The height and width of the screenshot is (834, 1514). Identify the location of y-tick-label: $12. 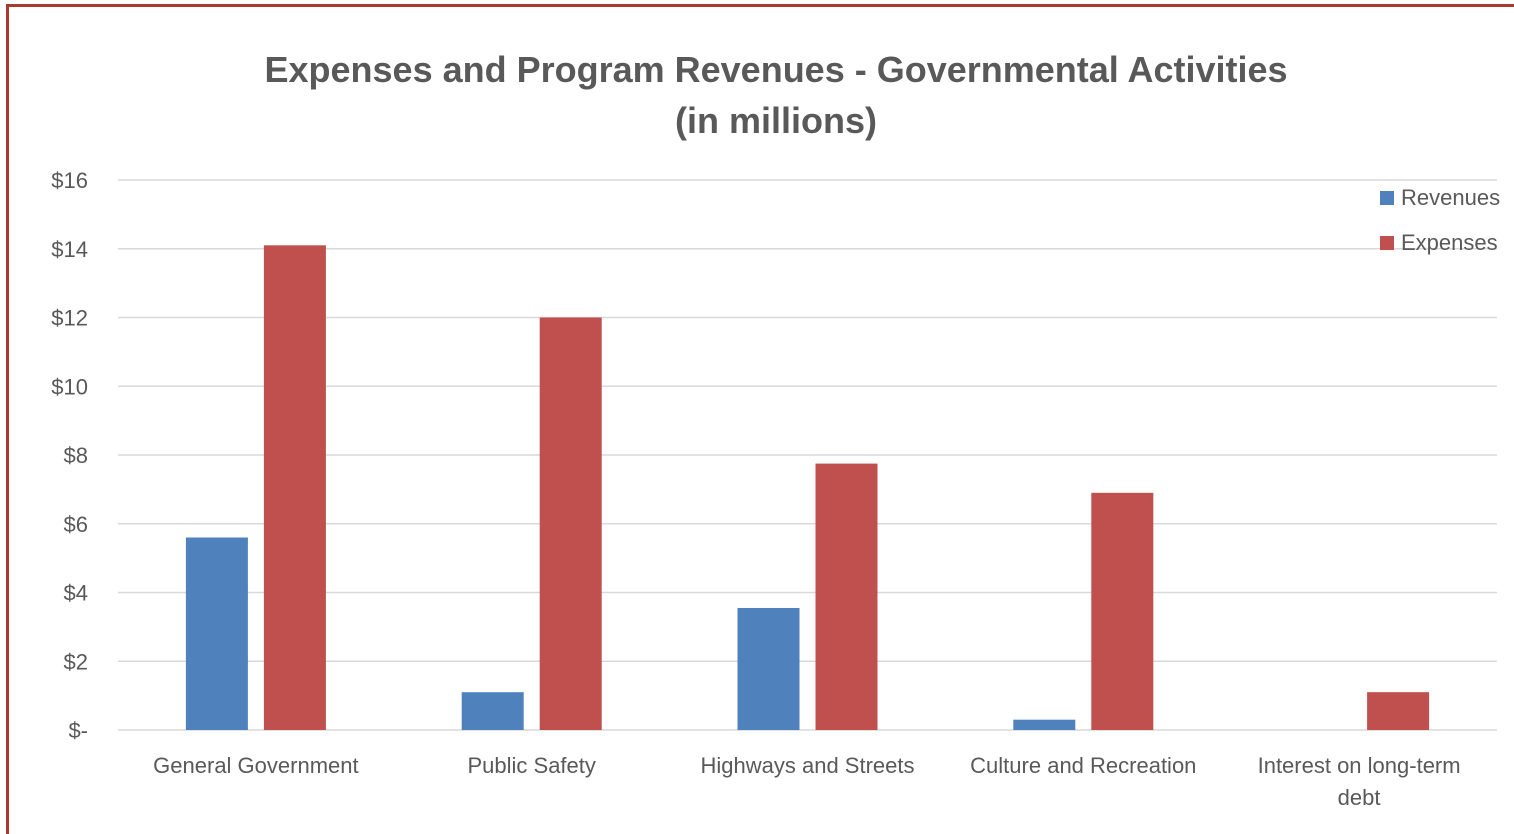
(69, 318).